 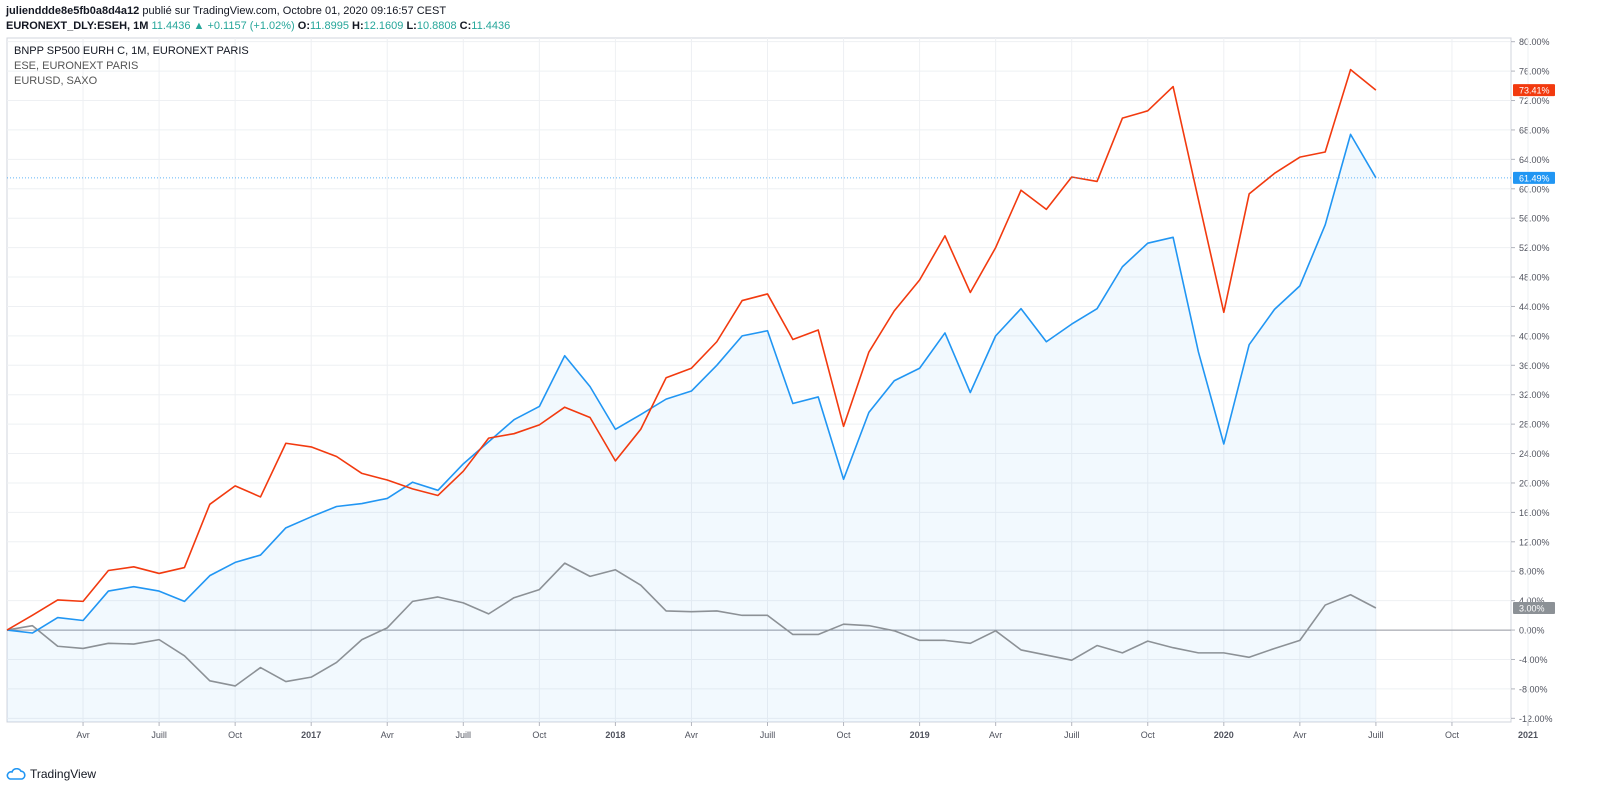 What do you see at coordinates (251, 26) in the screenshot?
I see `price-change: +0.1157 (+1.02%)` at bounding box center [251, 26].